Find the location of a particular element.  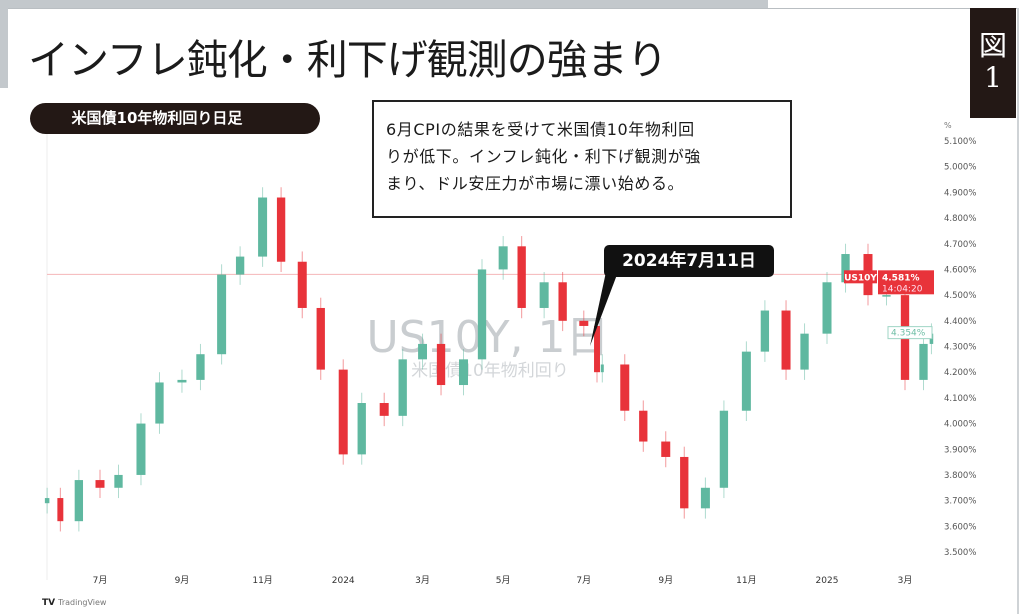

current-value-tag: 4.354% is located at coordinates (910, 333).